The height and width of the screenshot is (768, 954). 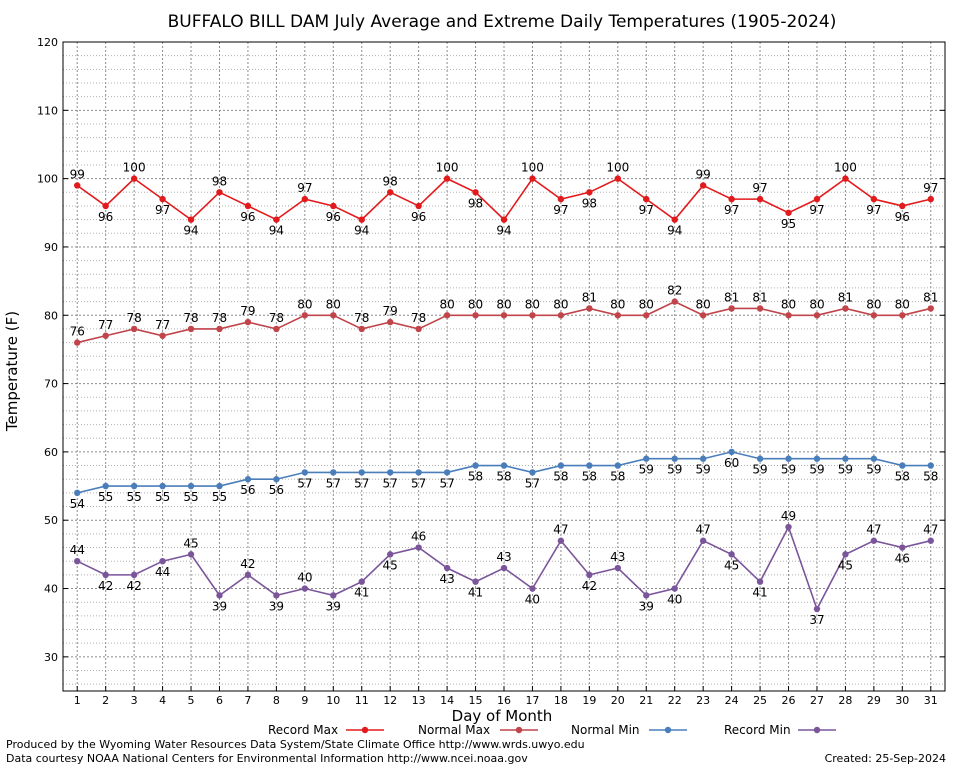 What do you see at coordinates (162, 325) in the screenshot?
I see `normal-max-data-label: 77` at bounding box center [162, 325].